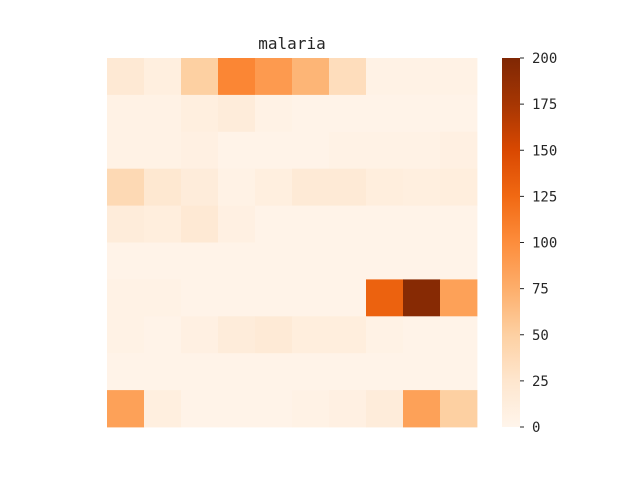  I want to click on colorbar-tick-label: 200, so click(544, 59).